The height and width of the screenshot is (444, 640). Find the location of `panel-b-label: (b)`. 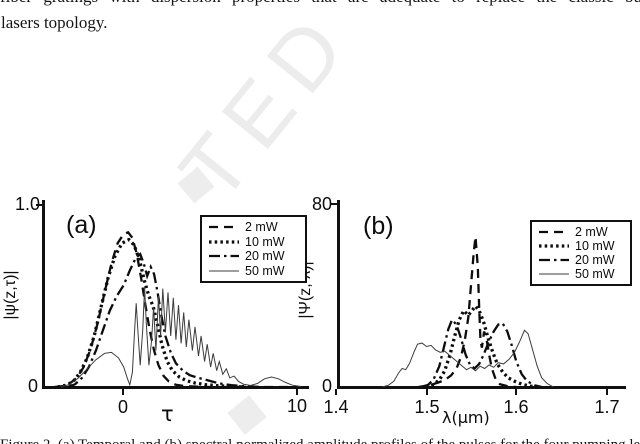

panel-b-label: (b) is located at coordinates (378, 226).